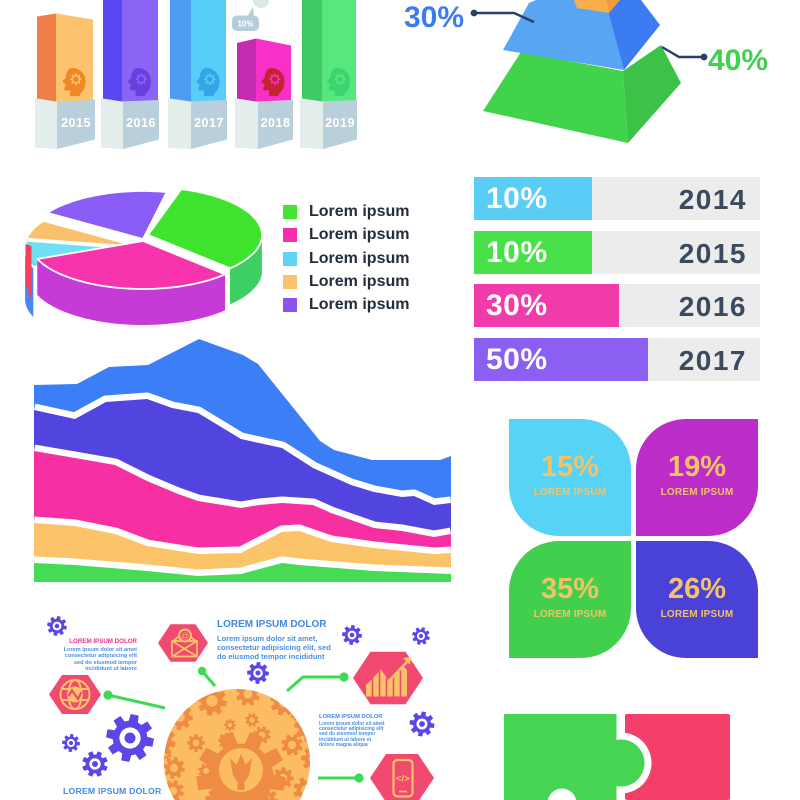 This screenshot has height=800, width=800. I want to click on svg-text: 2016, so click(141, 123).